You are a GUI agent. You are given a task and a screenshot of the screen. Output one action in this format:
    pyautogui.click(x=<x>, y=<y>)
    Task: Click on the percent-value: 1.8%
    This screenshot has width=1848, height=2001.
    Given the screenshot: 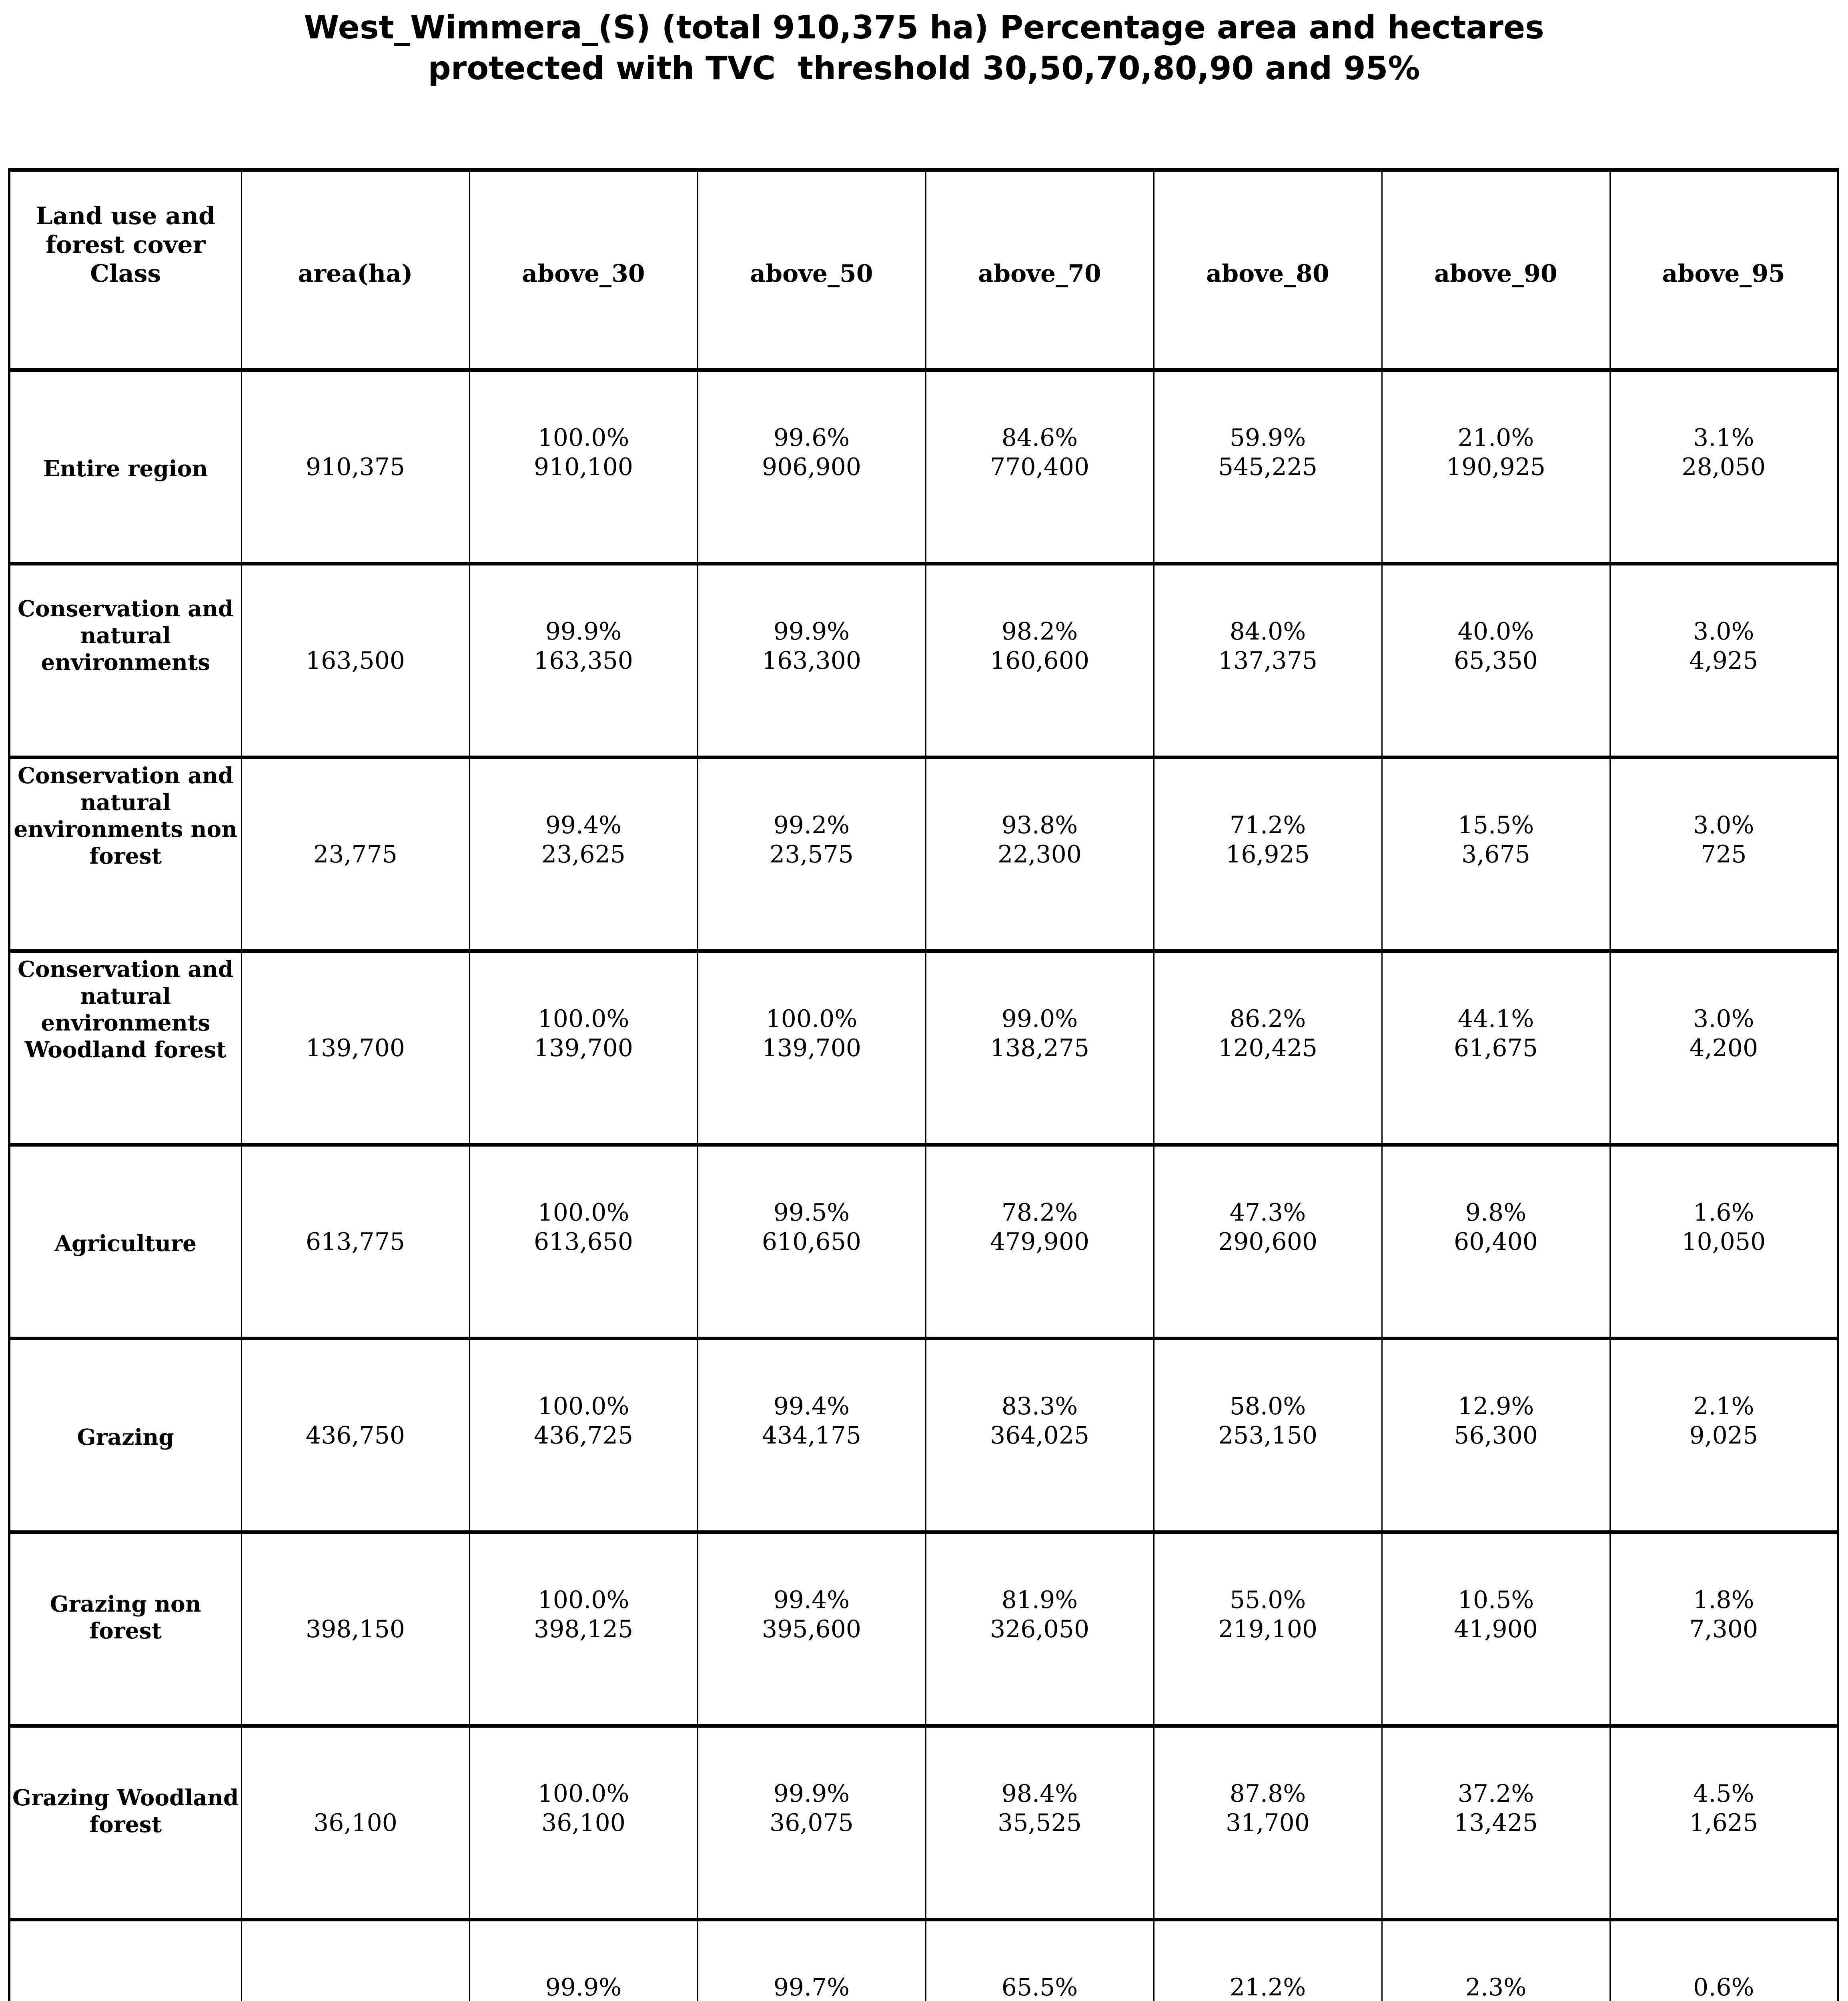 What is the action you would take?
    pyautogui.click(x=1723, y=1600)
    